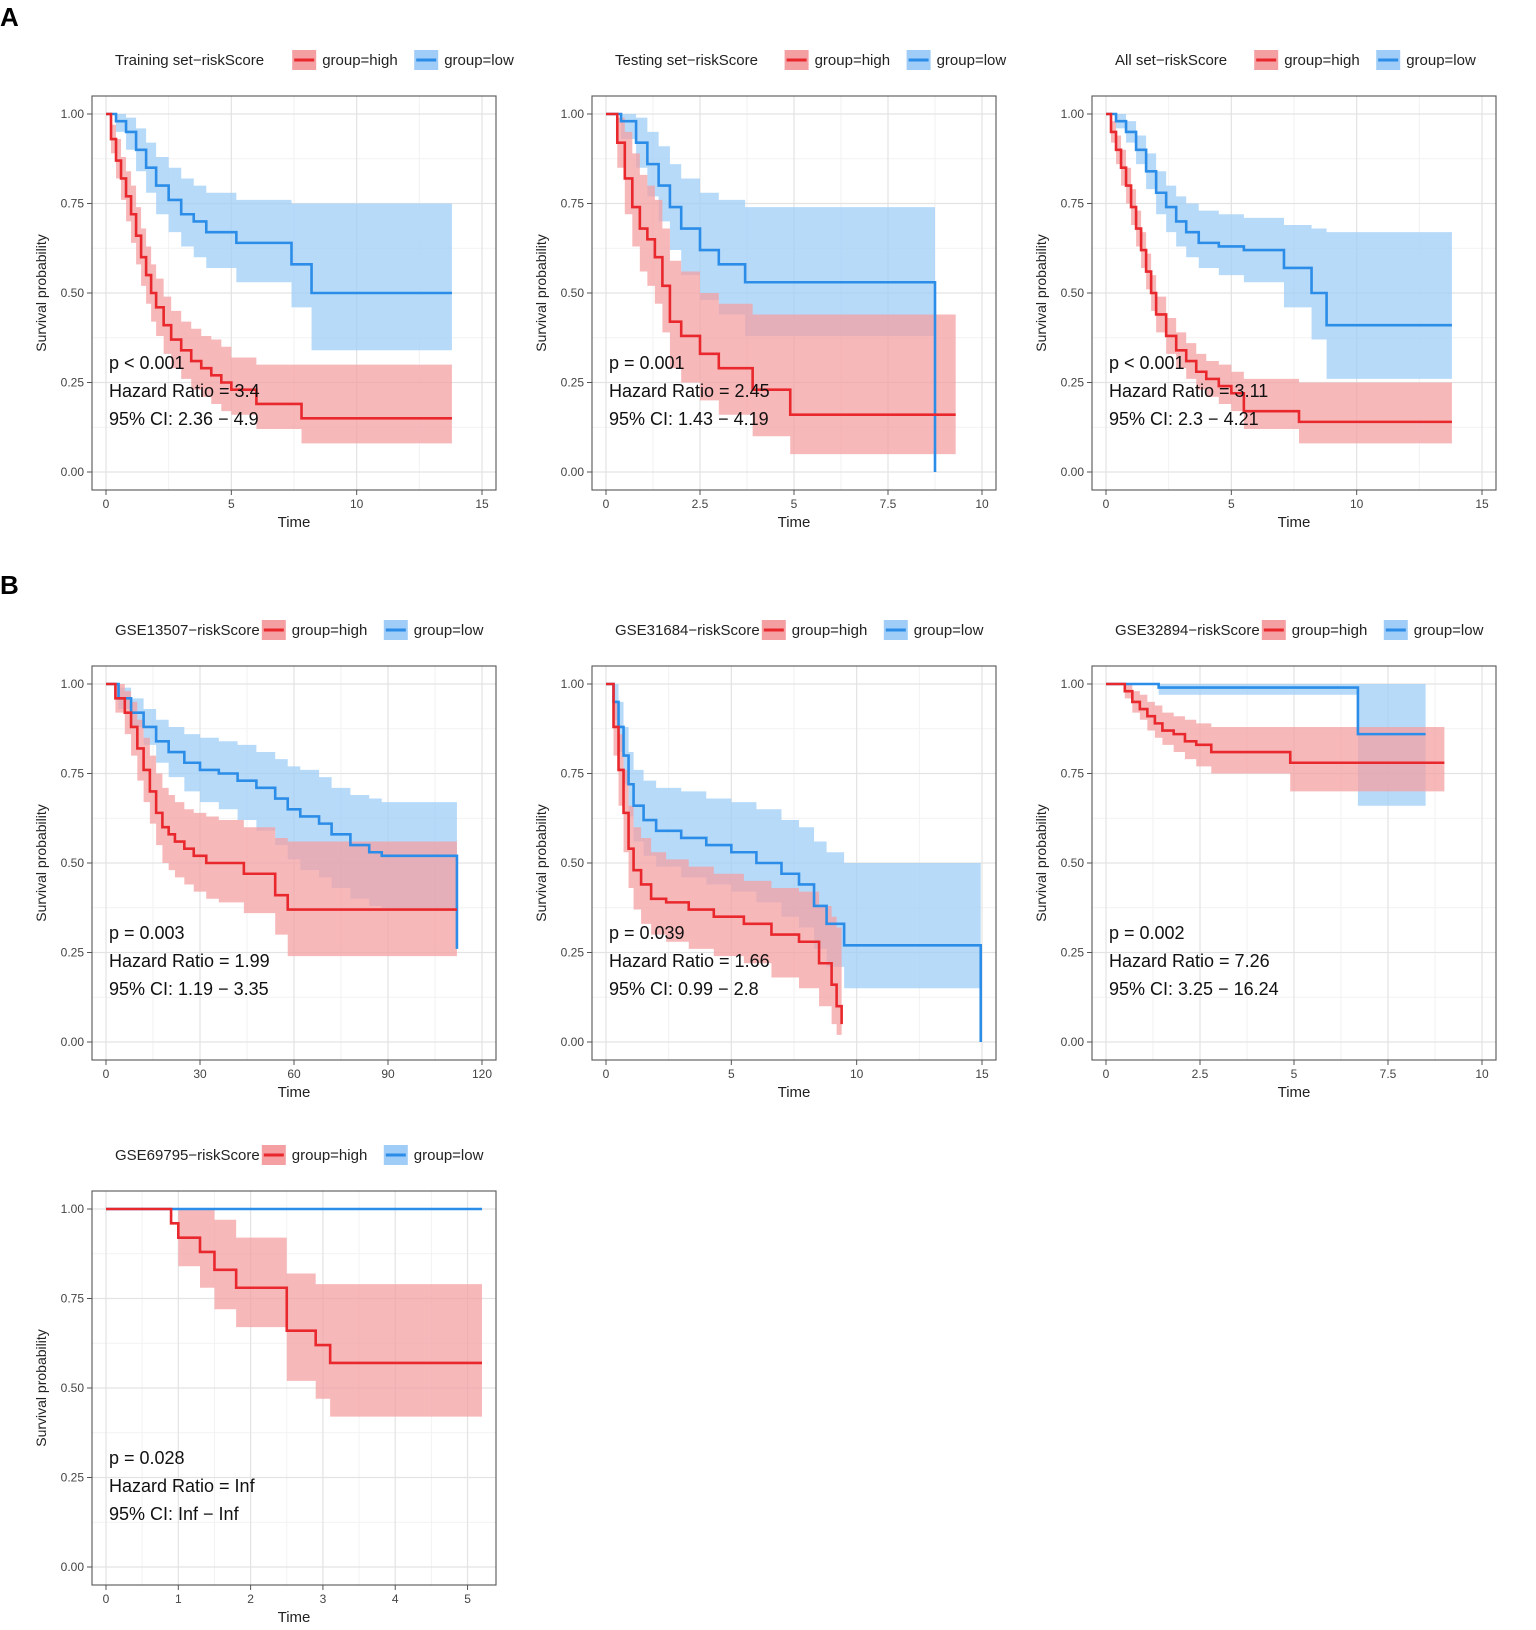 The image size is (1536, 1630). I want to click on legend: GSE69795−riskScore group=high group=low, so click(299, 1155).